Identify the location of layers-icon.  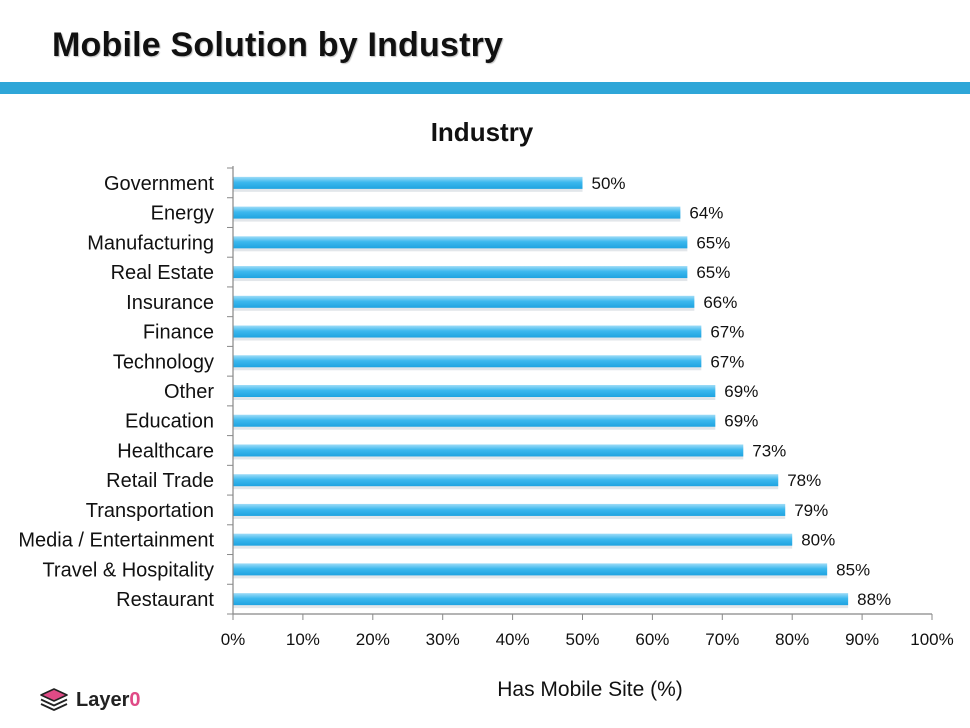
(54, 699).